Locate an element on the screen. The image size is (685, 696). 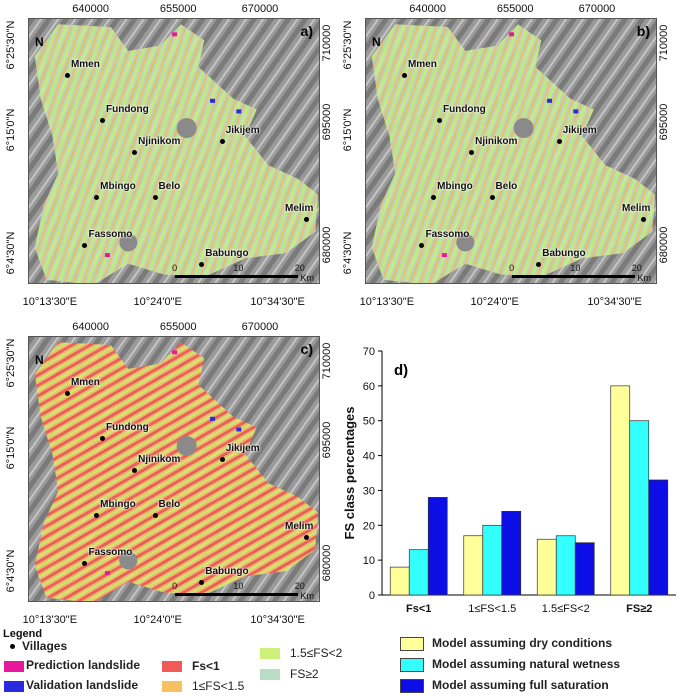
map-northing-tick: 680000 is located at coordinates (327, 245).